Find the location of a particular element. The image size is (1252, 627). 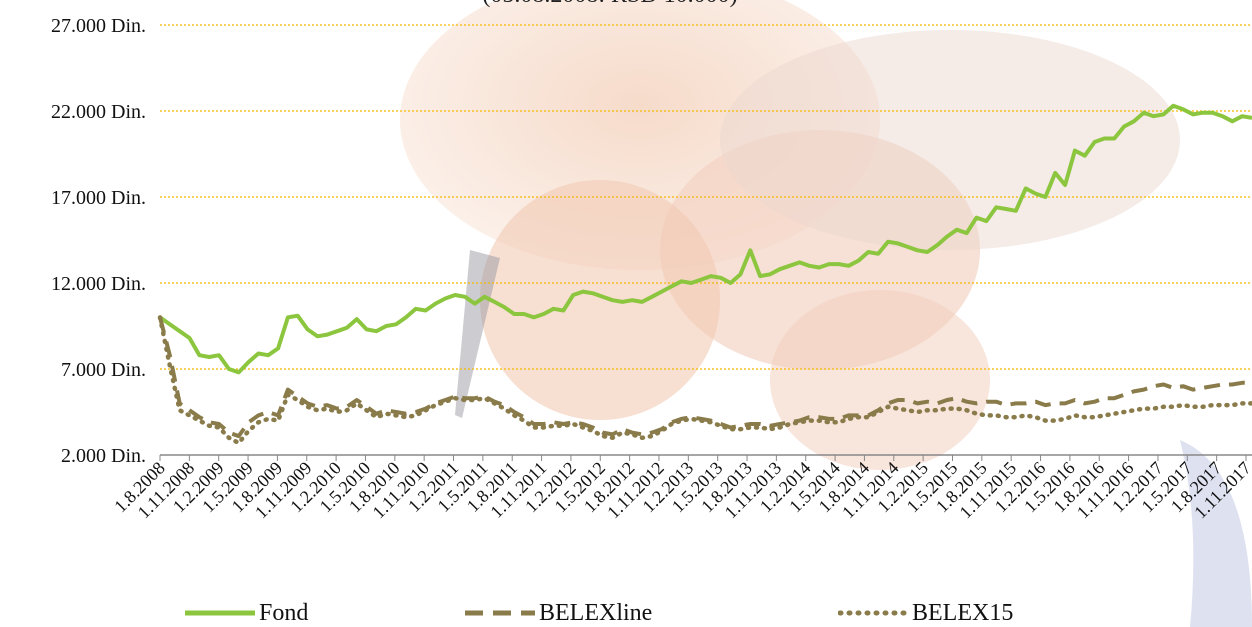

y-tick-label: 27.000 Din. is located at coordinates (98, 26).